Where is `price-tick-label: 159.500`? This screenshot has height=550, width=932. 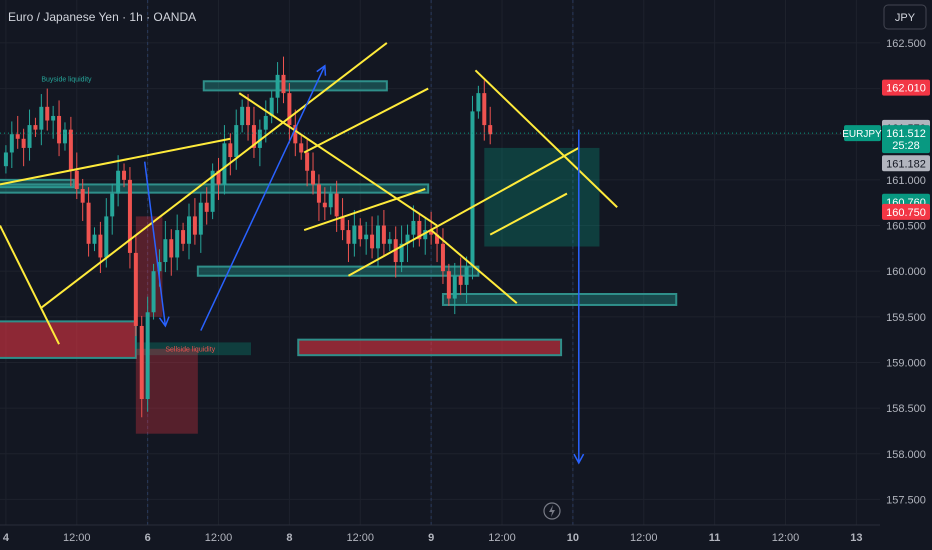 price-tick-label: 159.500 is located at coordinates (906, 318).